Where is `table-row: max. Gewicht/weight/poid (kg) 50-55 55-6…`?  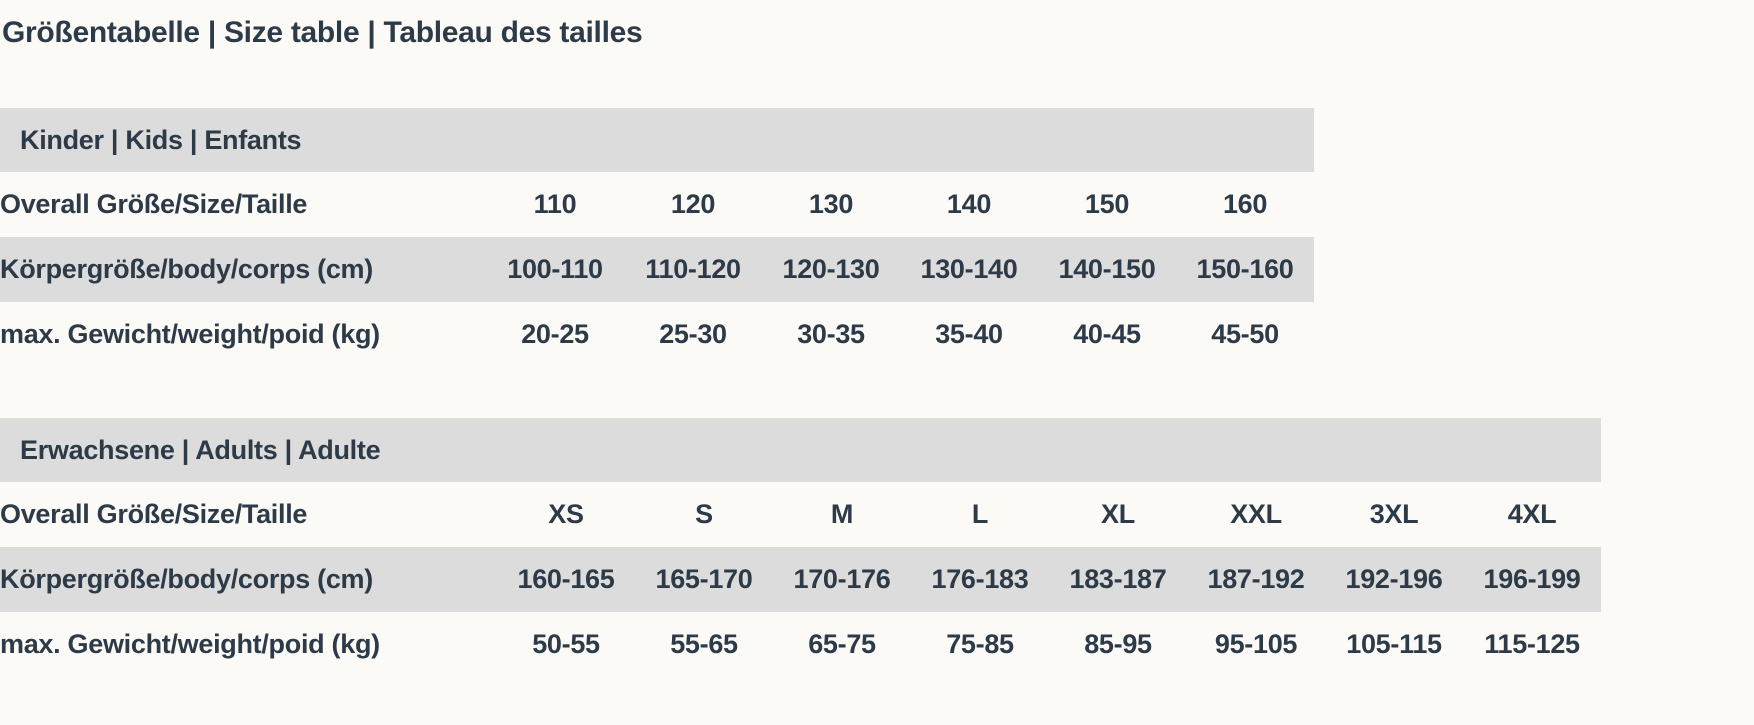
table-row: max. Gewicht/weight/poid (kg) 50-55 55-6… is located at coordinates (800, 644).